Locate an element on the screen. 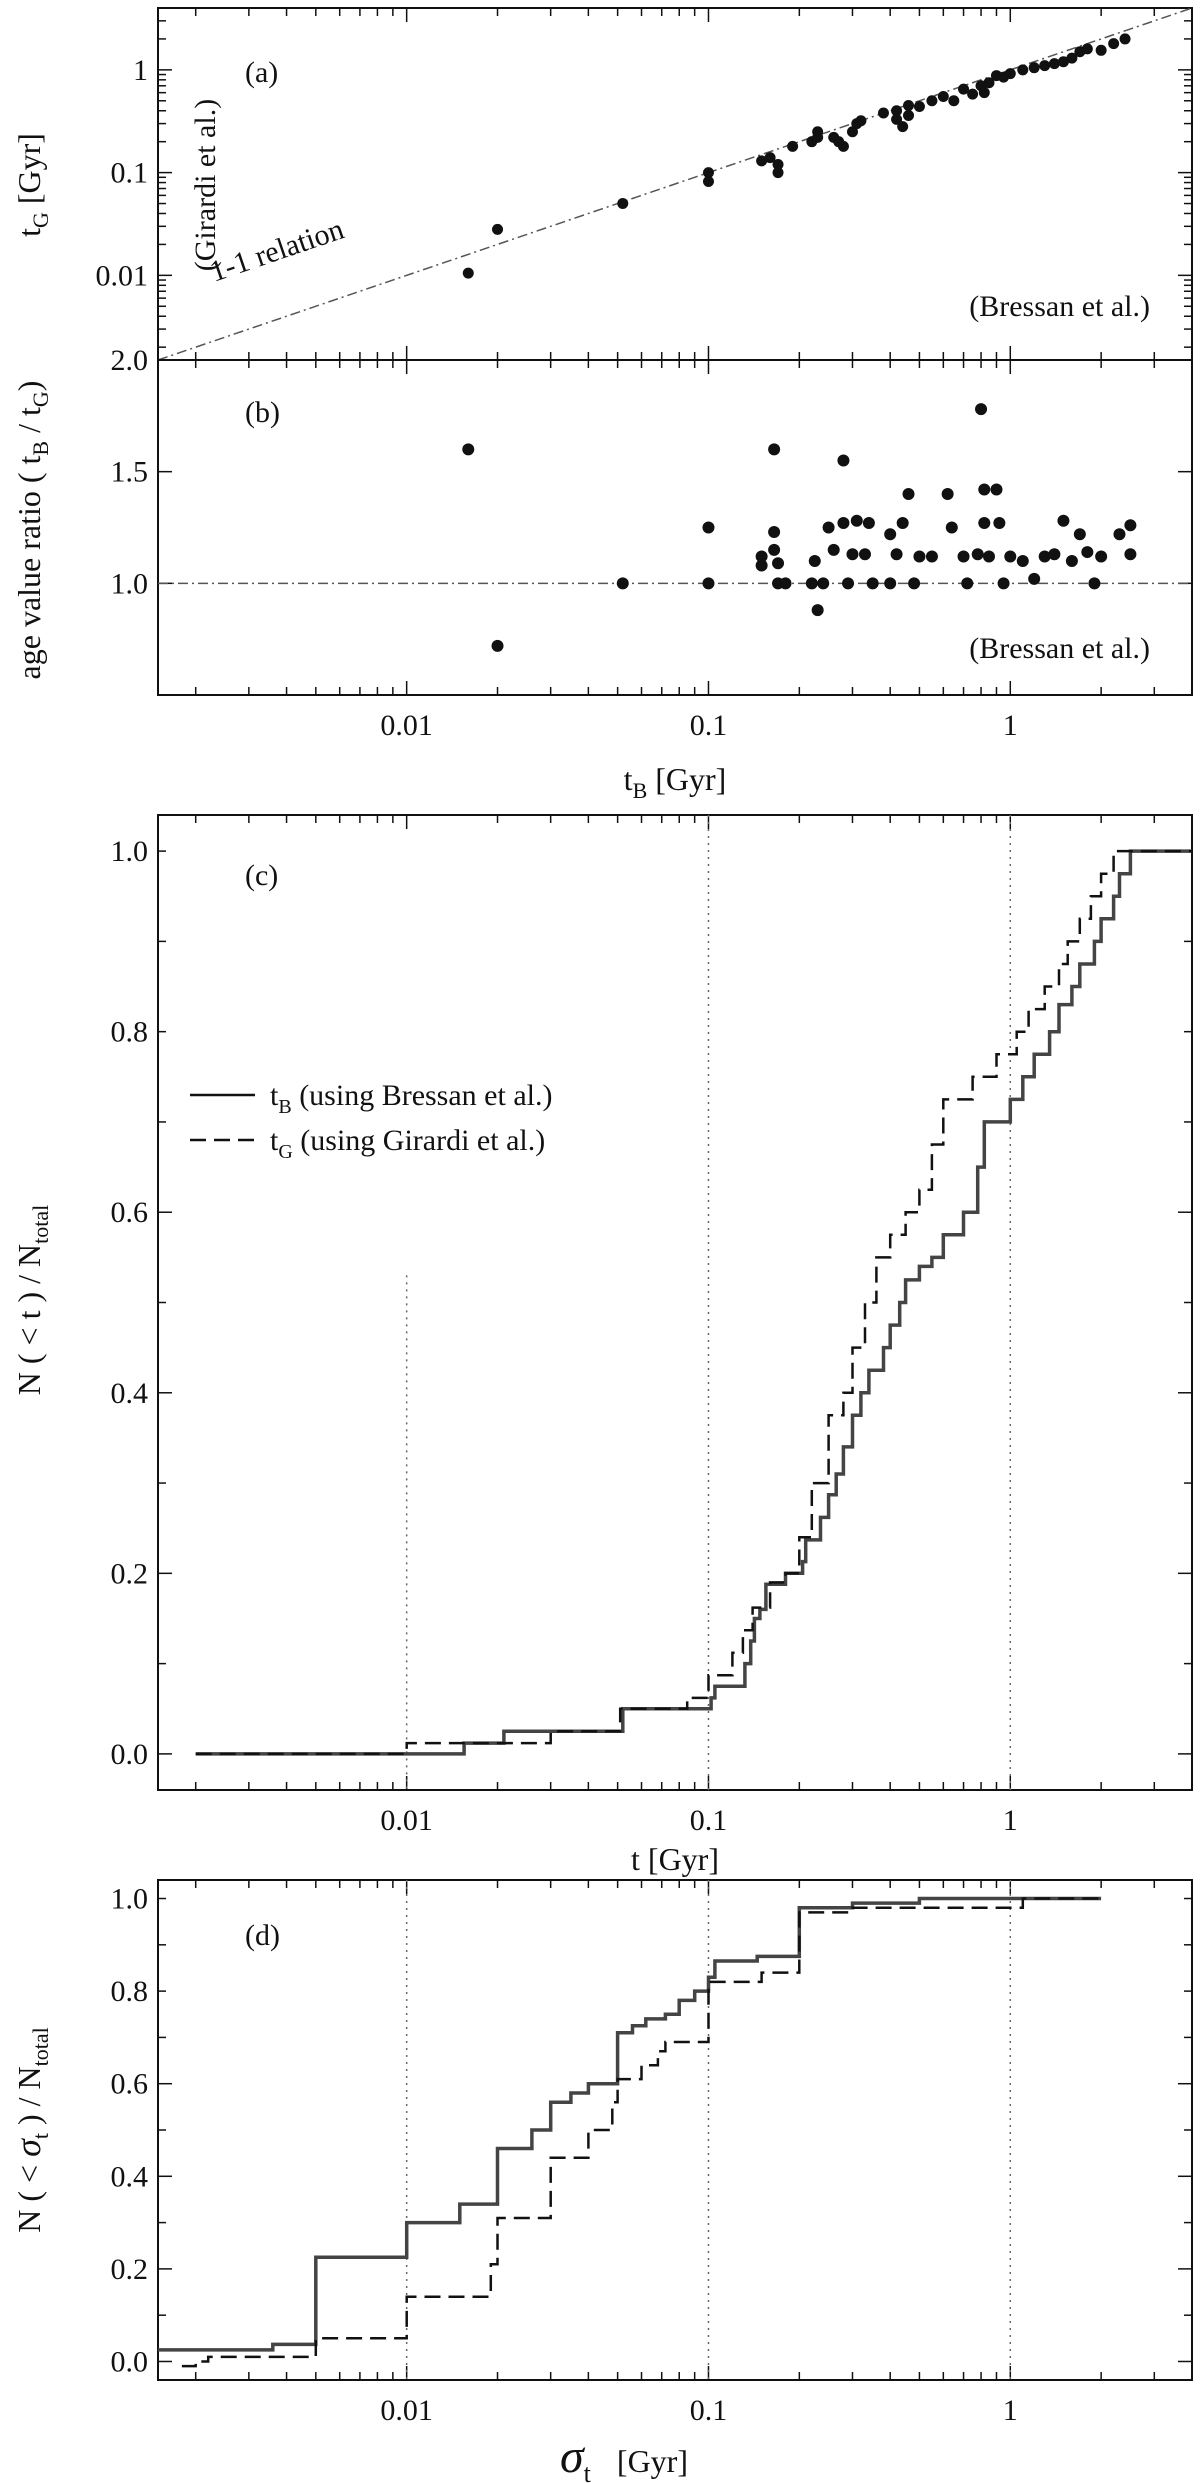 The width and height of the screenshot is (1200, 2483). x-tick-label: 0.01 is located at coordinates (406, 2410).